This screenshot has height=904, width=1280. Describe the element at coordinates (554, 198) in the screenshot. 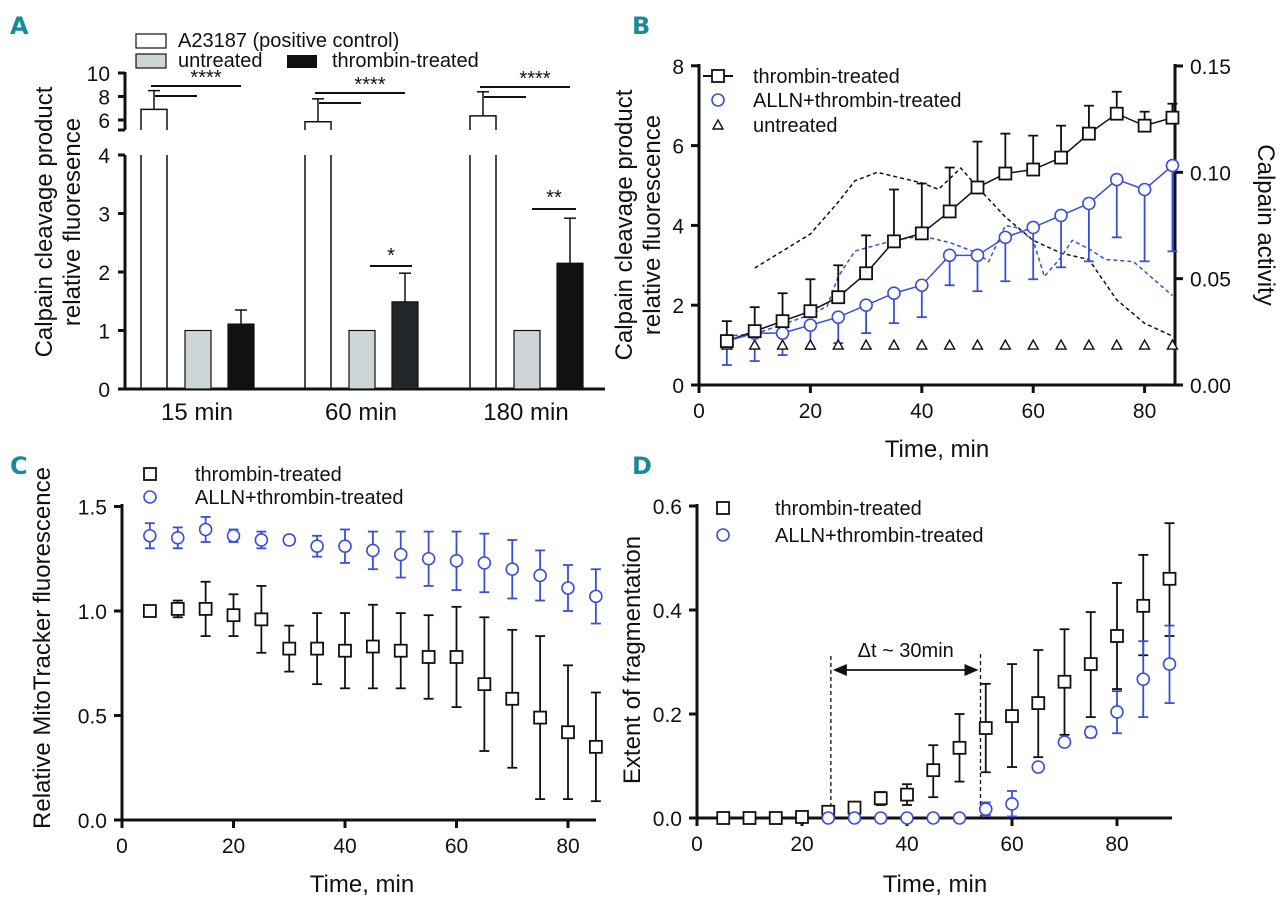

I see `a-sig-label: **` at that location.